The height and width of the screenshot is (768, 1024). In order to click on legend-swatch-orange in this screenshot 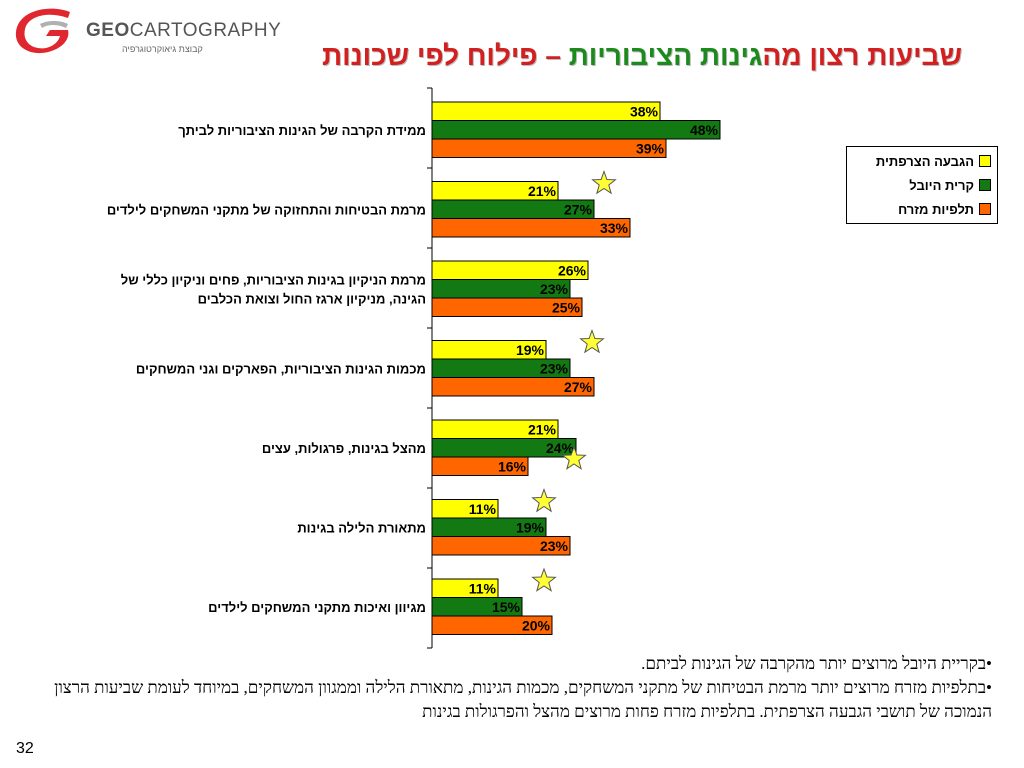, I will do `click(985, 209)`.